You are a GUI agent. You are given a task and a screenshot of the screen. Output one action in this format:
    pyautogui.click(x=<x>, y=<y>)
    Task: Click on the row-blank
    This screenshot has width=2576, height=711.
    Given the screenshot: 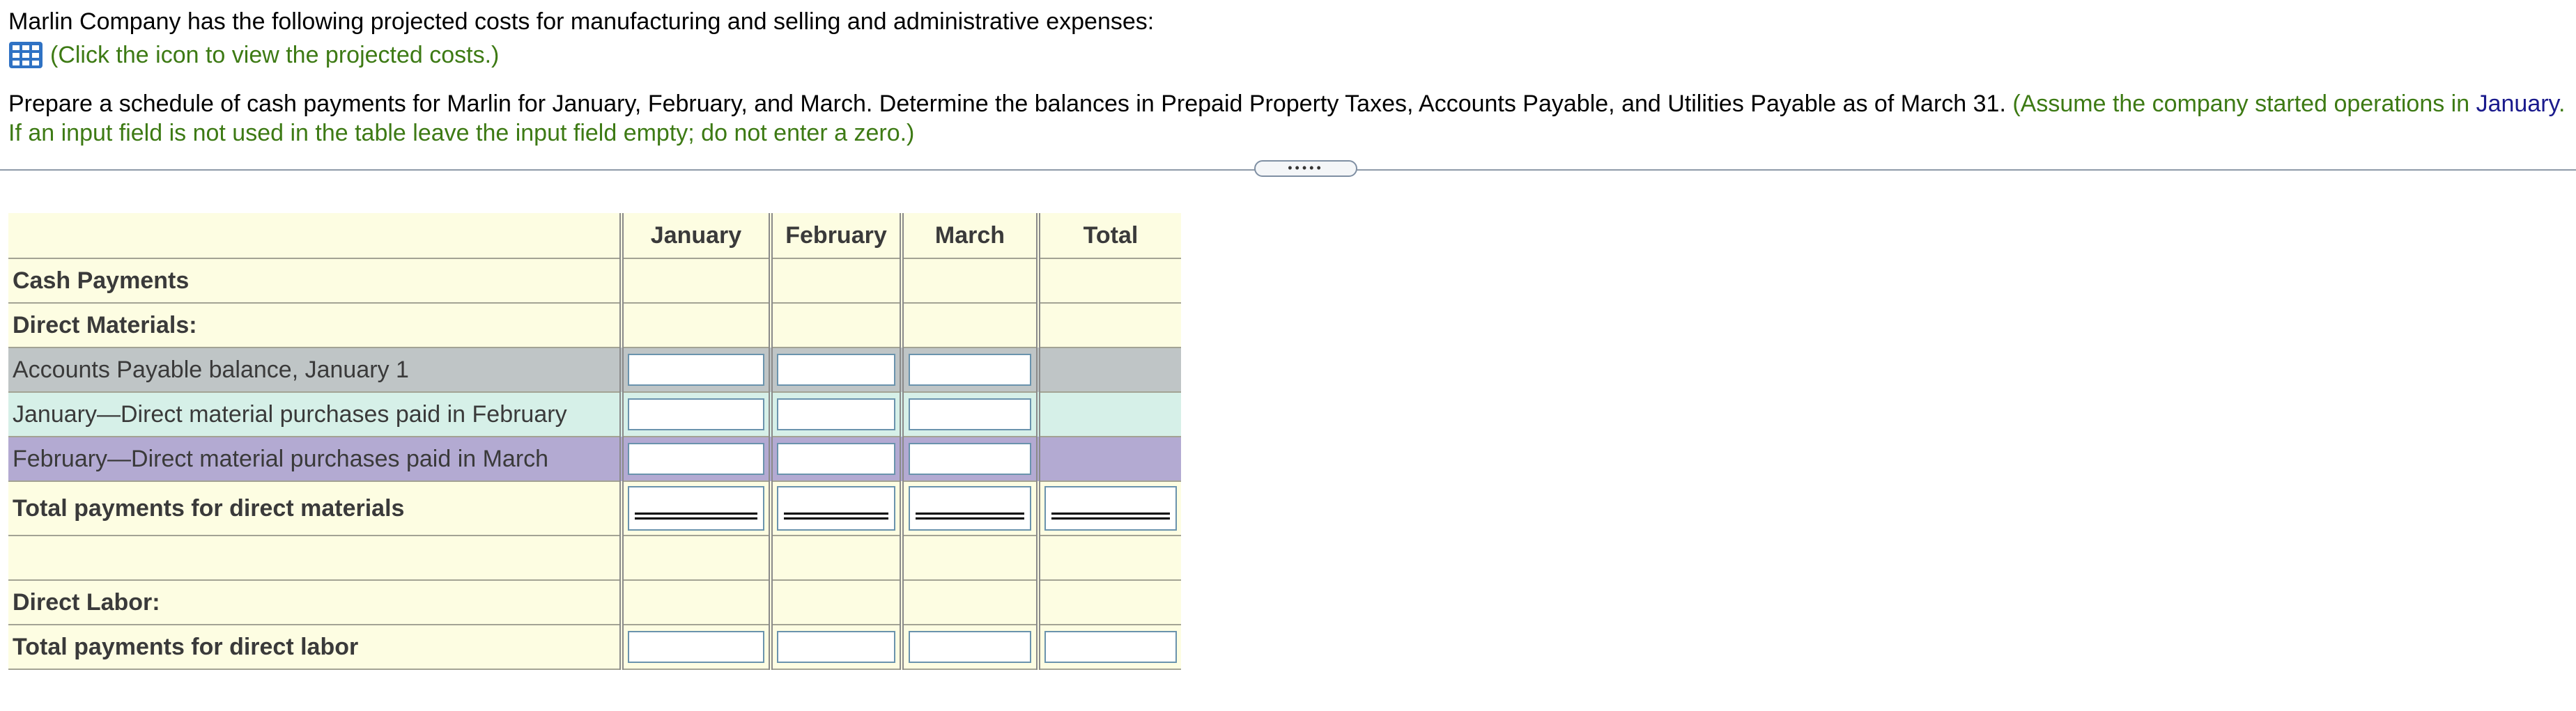 What is the action you would take?
    pyautogui.click(x=594, y=558)
    